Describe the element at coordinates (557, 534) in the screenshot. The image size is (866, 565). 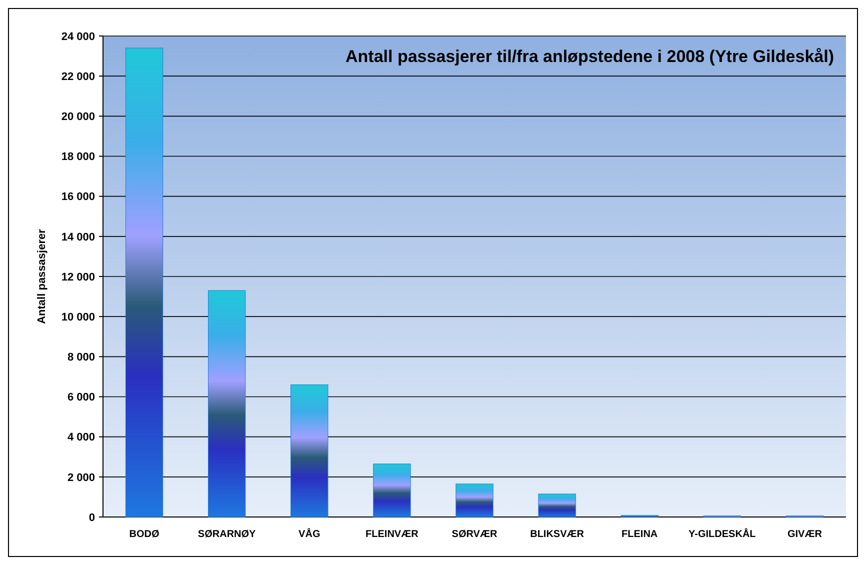
I see `x-tick-label: BLIKSVÆR` at that location.